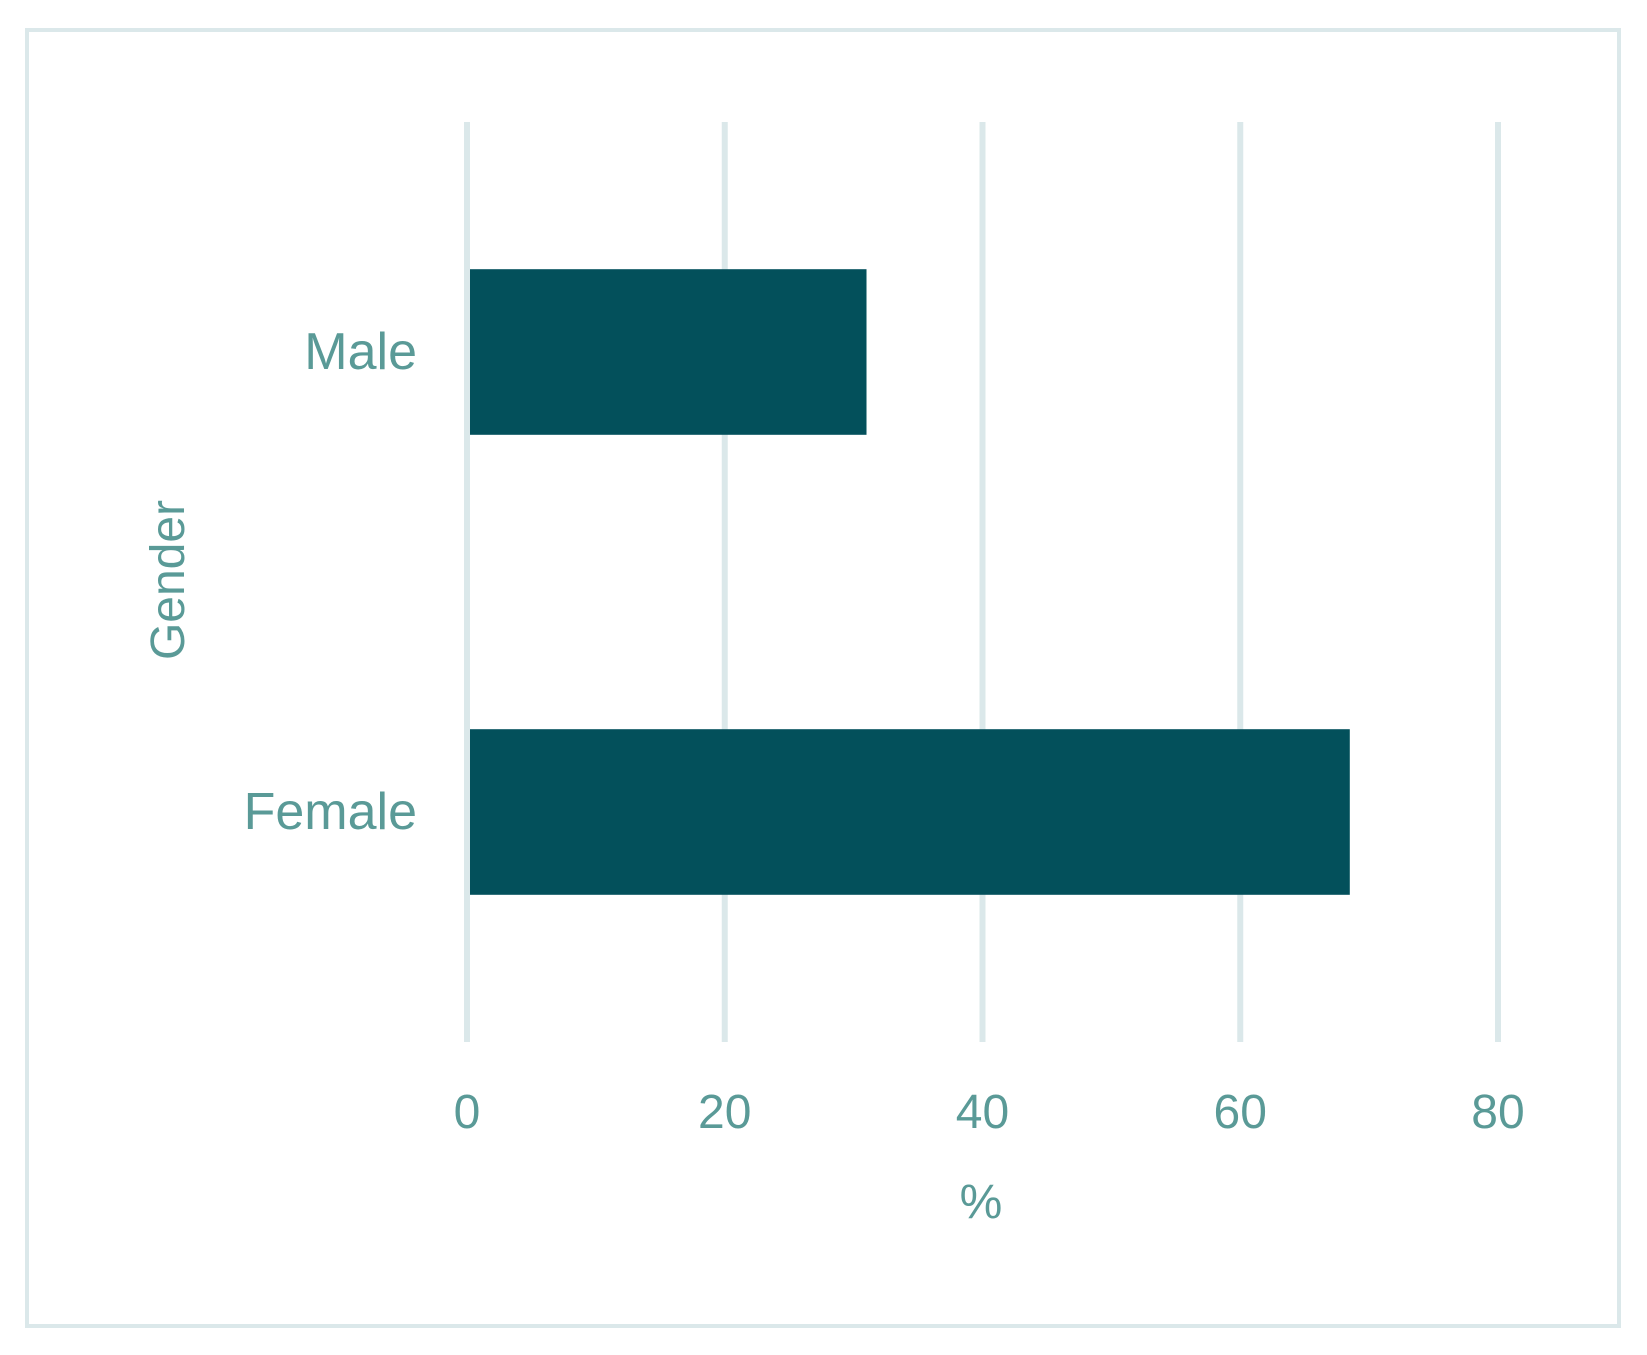 The width and height of the screenshot is (1647, 1355). Describe the element at coordinates (981, 1202) in the screenshot. I see `x-axis-title: %` at that location.